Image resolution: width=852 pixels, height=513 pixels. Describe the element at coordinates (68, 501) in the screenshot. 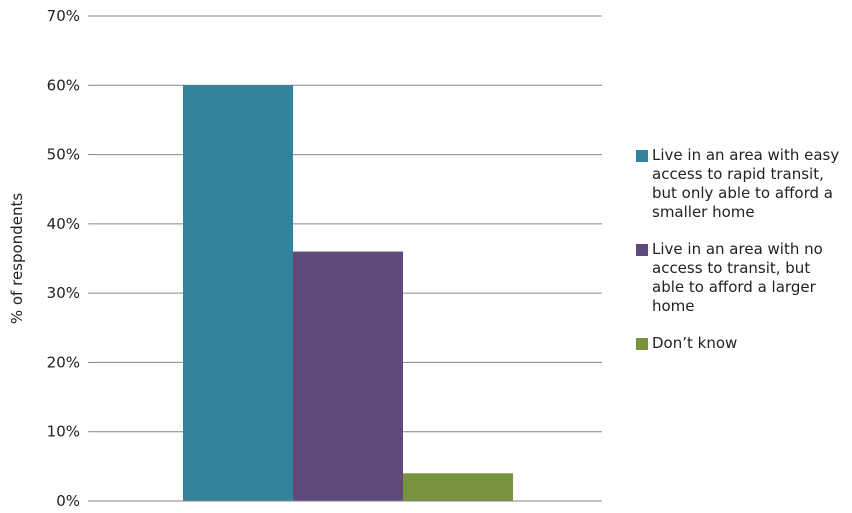

I see `y-tick-label: 0%` at that location.